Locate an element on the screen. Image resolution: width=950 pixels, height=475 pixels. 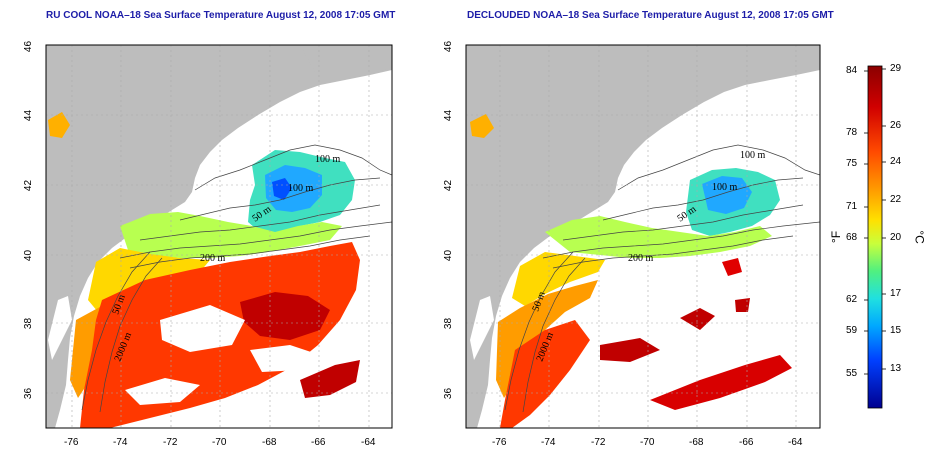
left-contour-label: 200 m is located at coordinates (213, 258).